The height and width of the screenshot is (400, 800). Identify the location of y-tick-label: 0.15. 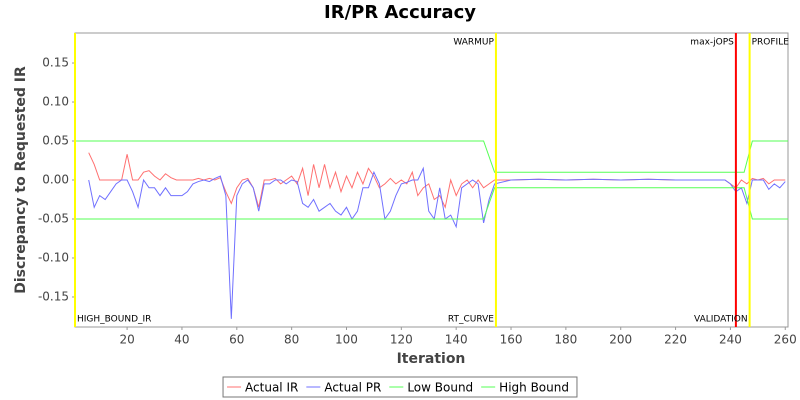
(55, 63).